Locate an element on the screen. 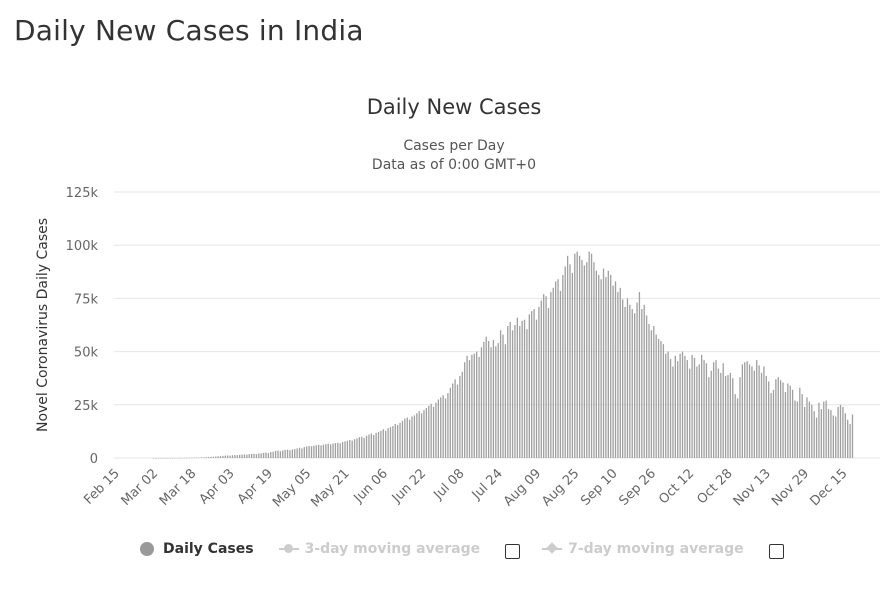  x-tick-label: Nov 13 is located at coordinates (752, 487).